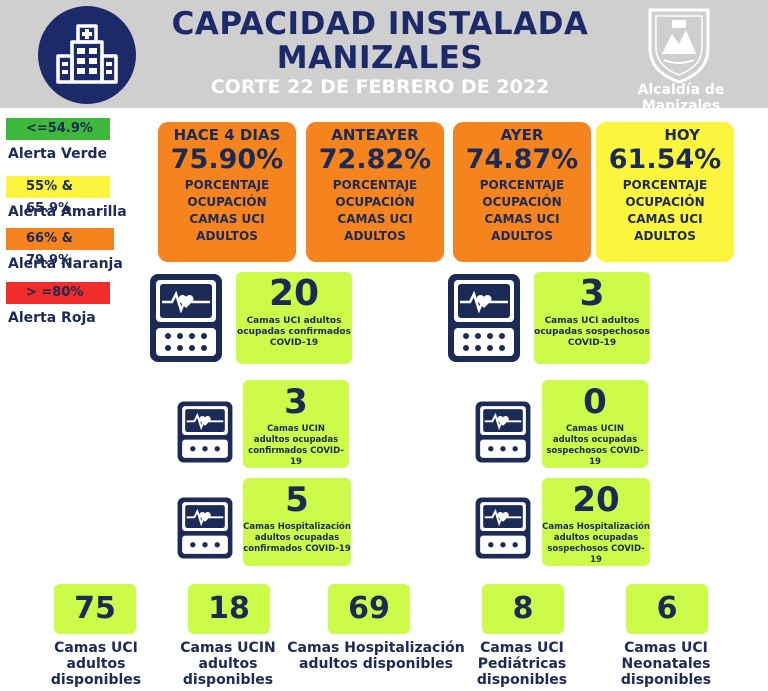 The height and width of the screenshot is (691, 768). I want to click on legend-yellow-swatch: 55% & 65.9%, so click(58, 196).